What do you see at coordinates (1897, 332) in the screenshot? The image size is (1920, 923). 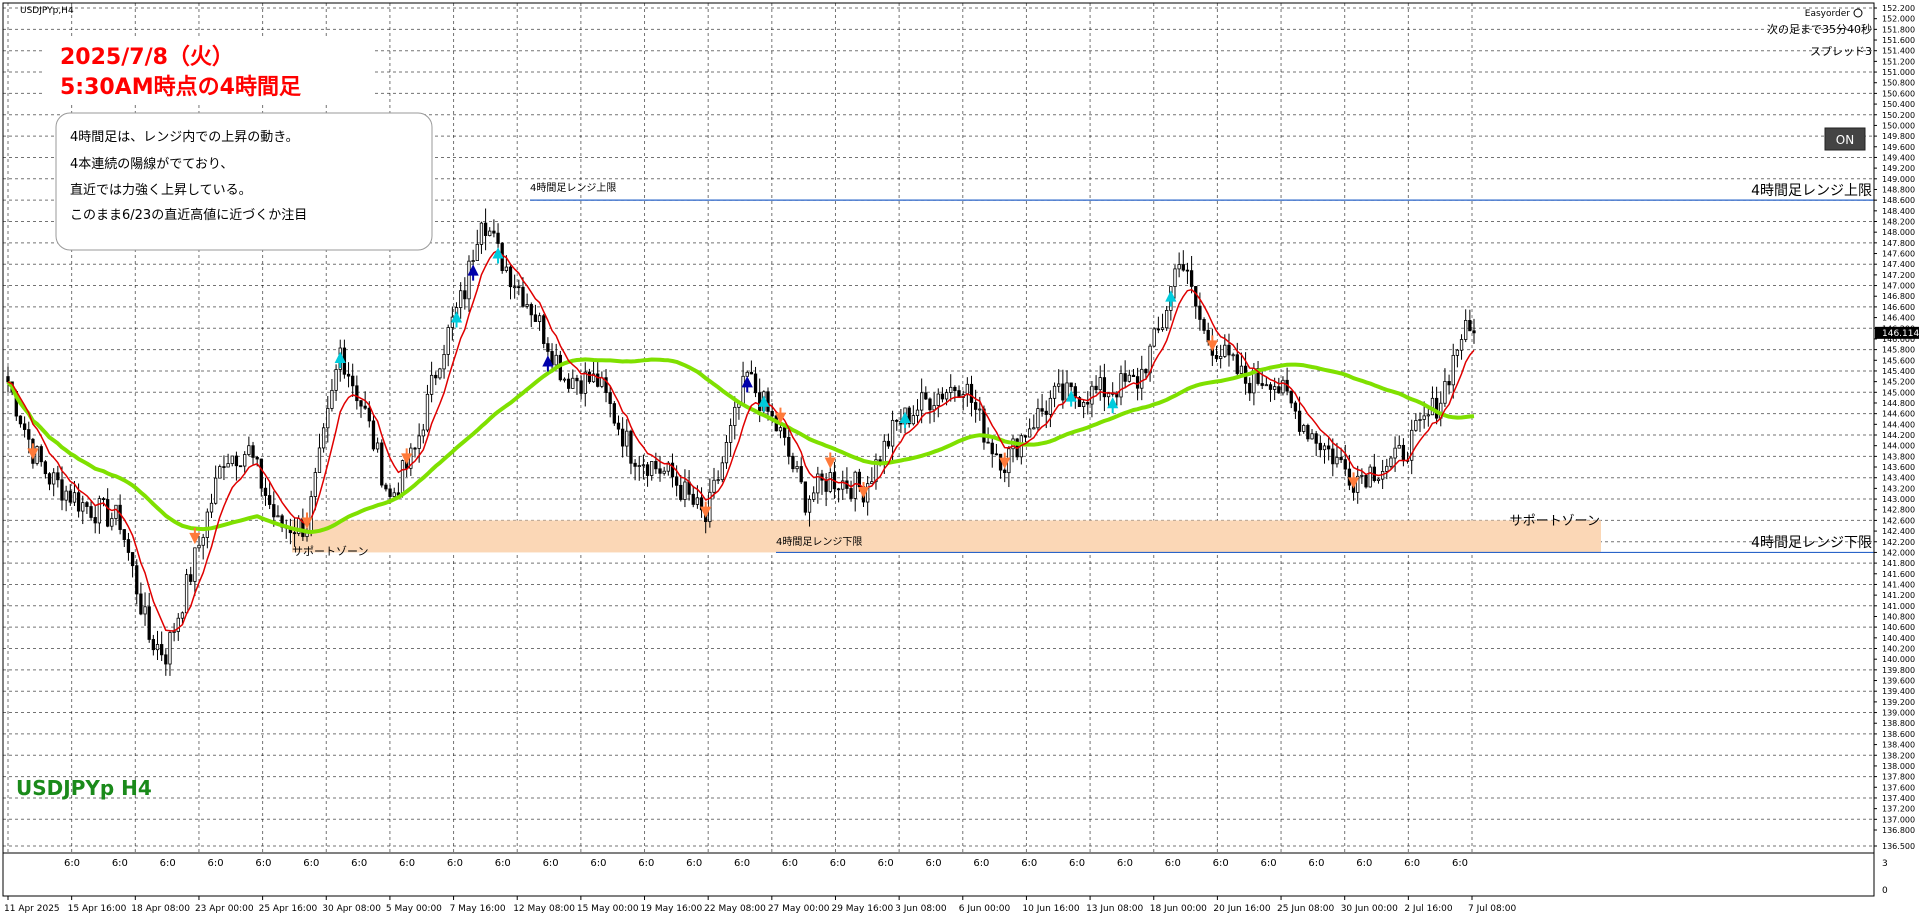 I see `current-price-box` at bounding box center [1897, 332].